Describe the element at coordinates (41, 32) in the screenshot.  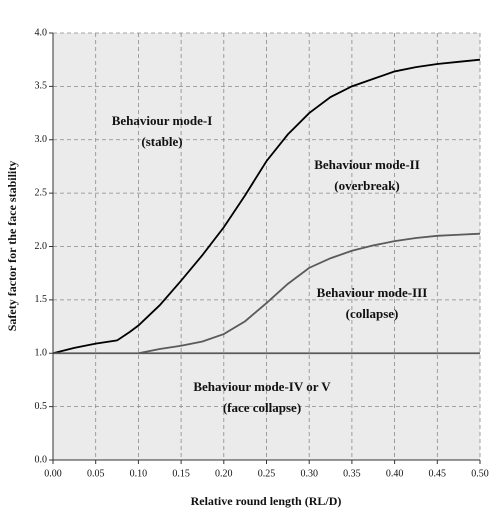
I see `y-tick-label: 4.0` at that location.